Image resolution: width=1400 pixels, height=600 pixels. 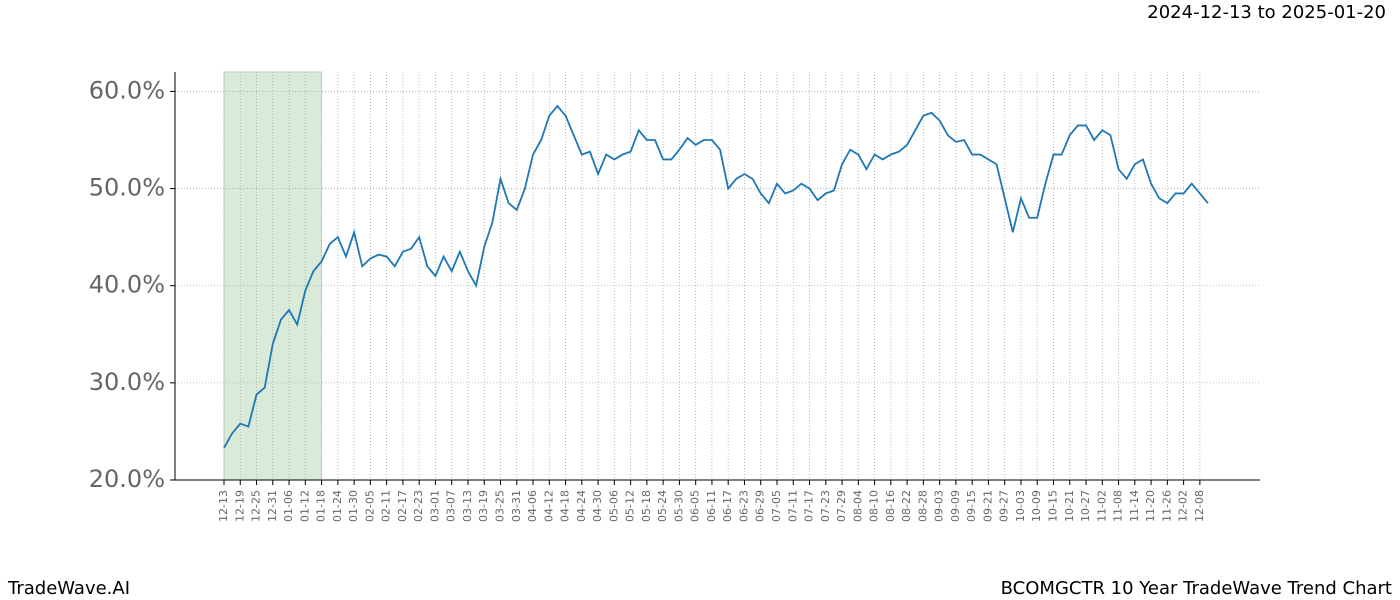 I want to click on x-tick-label: 11-26, so click(x=1166, y=506).